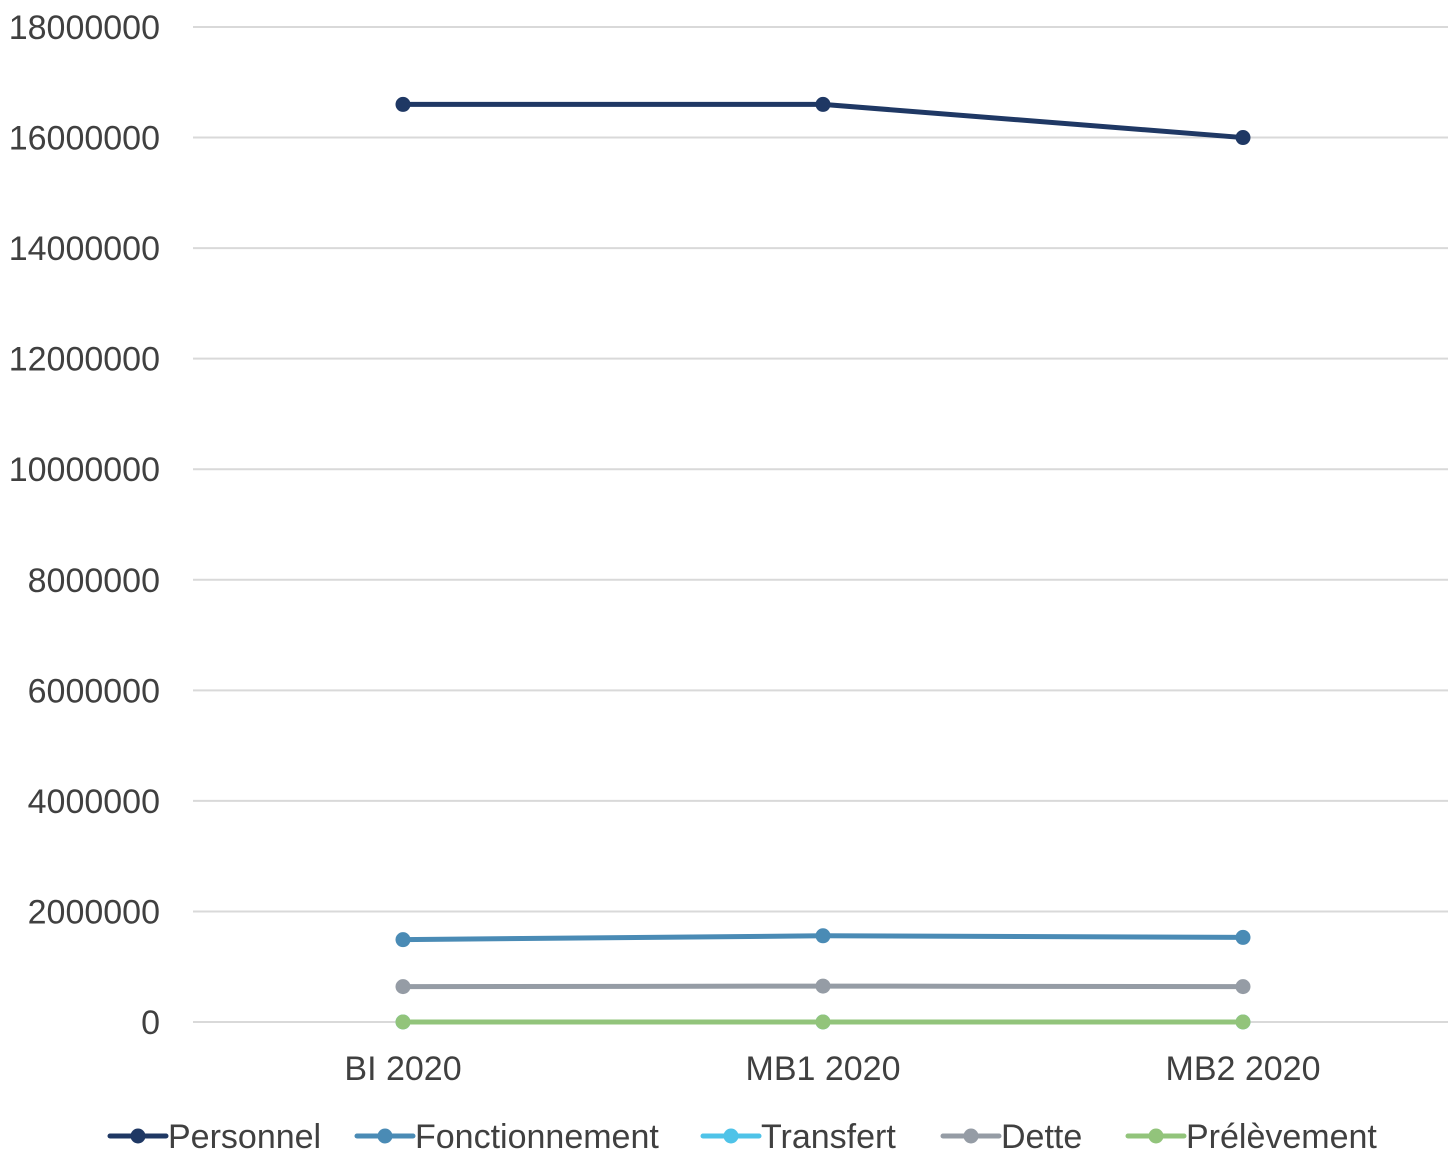 This screenshot has height=1153, width=1448. I want to click on y-tick-label: 6000000, so click(94, 691).